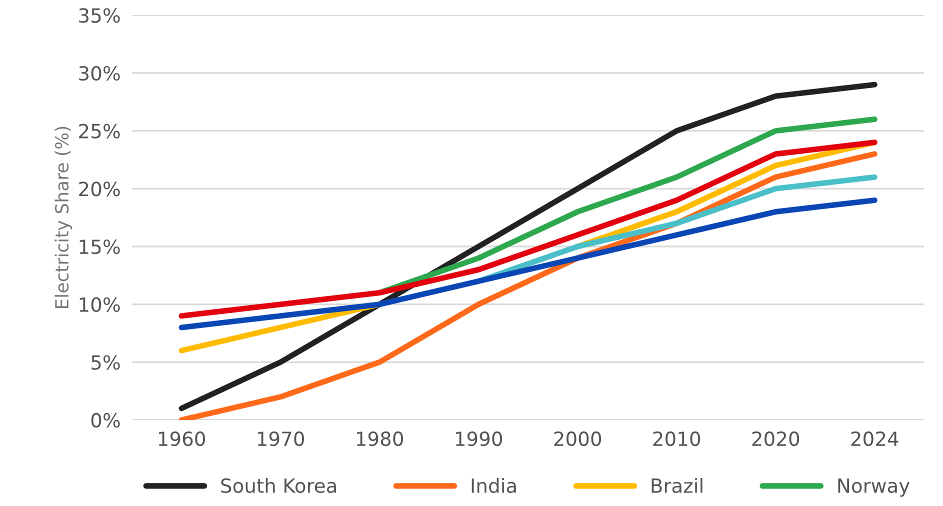 The image size is (943, 506). What do you see at coordinates (874, 487) in the screenshot?
I see `legend-label: Norway` at bounding box center [874, 487].